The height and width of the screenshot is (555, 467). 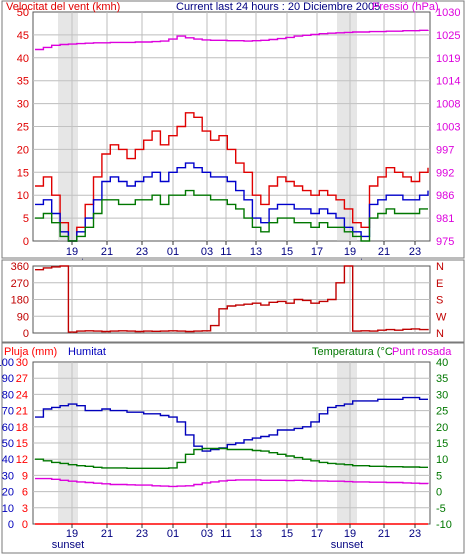 What do you see at coordinates (442, 379) in the screenshot?
I see `temperature-y-tick-label: 35` at bounding box center [442, 379].